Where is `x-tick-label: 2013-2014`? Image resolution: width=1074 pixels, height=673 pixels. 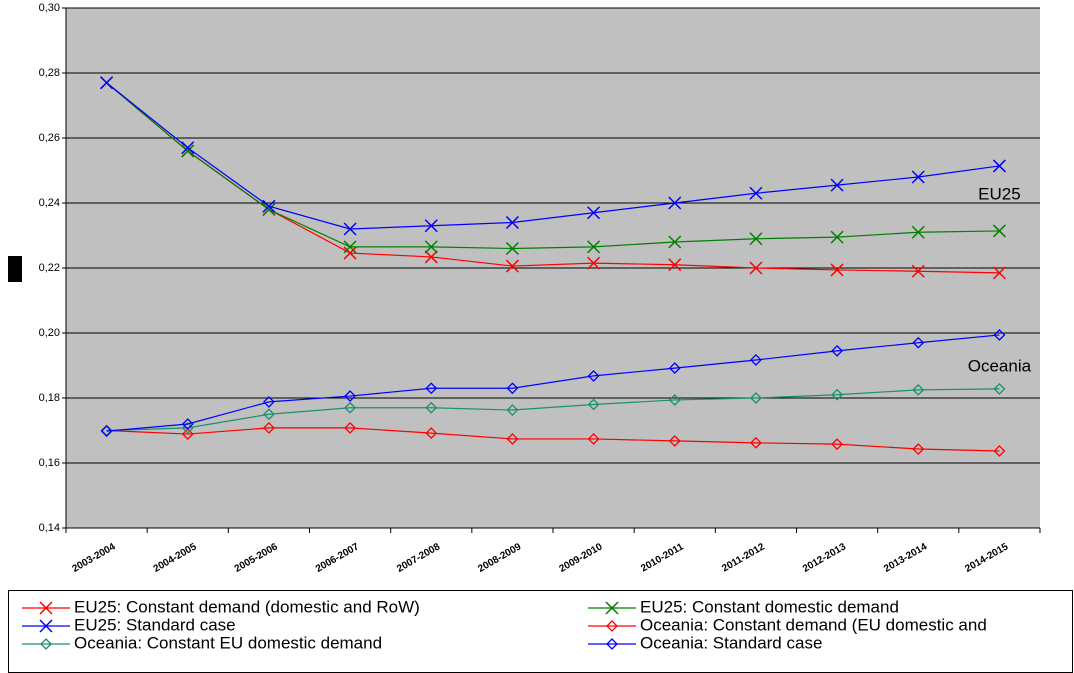
x-tick-label: 2013-2014 is located at coordinates (905, 558).